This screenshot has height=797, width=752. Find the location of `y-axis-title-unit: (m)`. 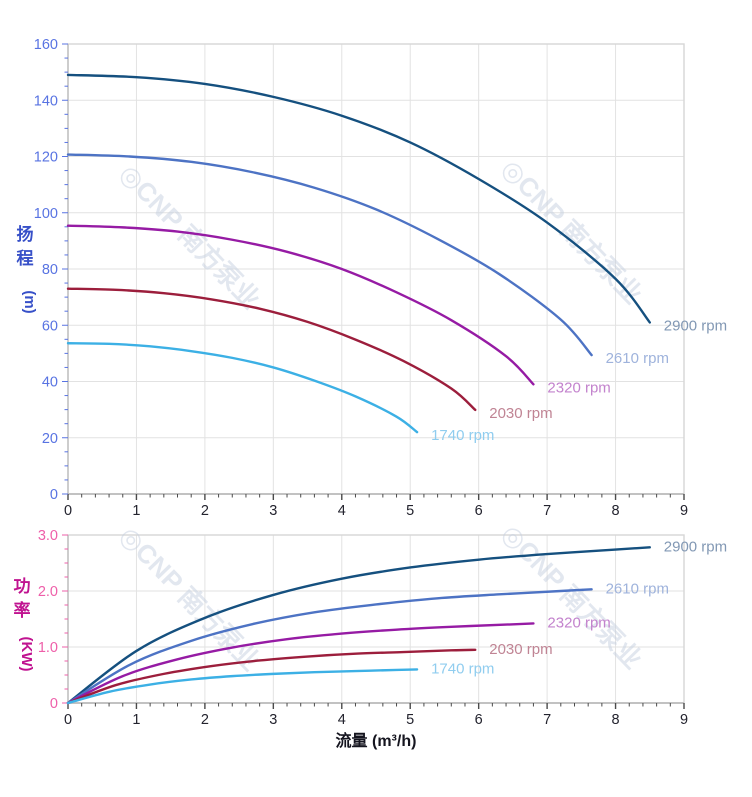

y-axis-title-unit: (m) is located at coordinates (29, 301).